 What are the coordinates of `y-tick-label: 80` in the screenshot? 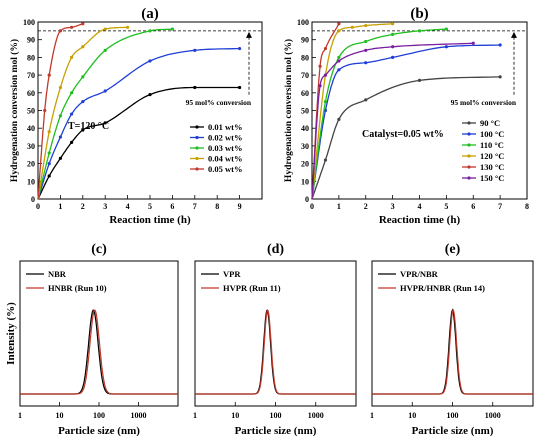 It's located at (31, 57).